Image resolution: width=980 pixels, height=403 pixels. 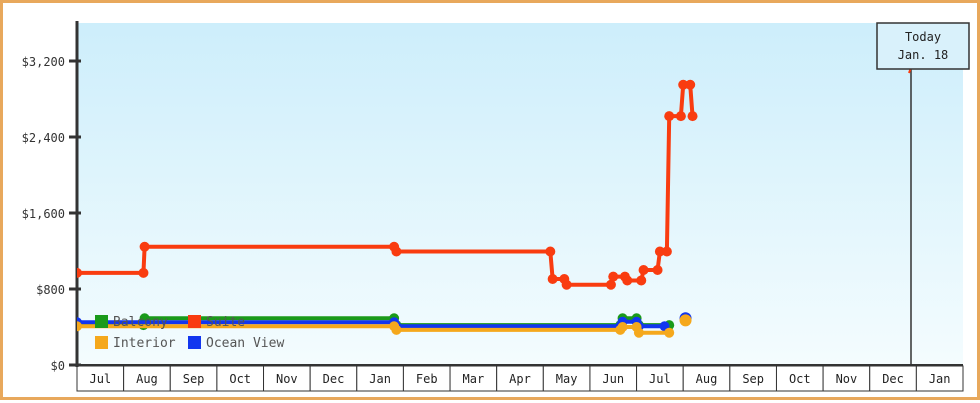 I want to click on x-tick-label: Feb, so click(x=427, y=379).